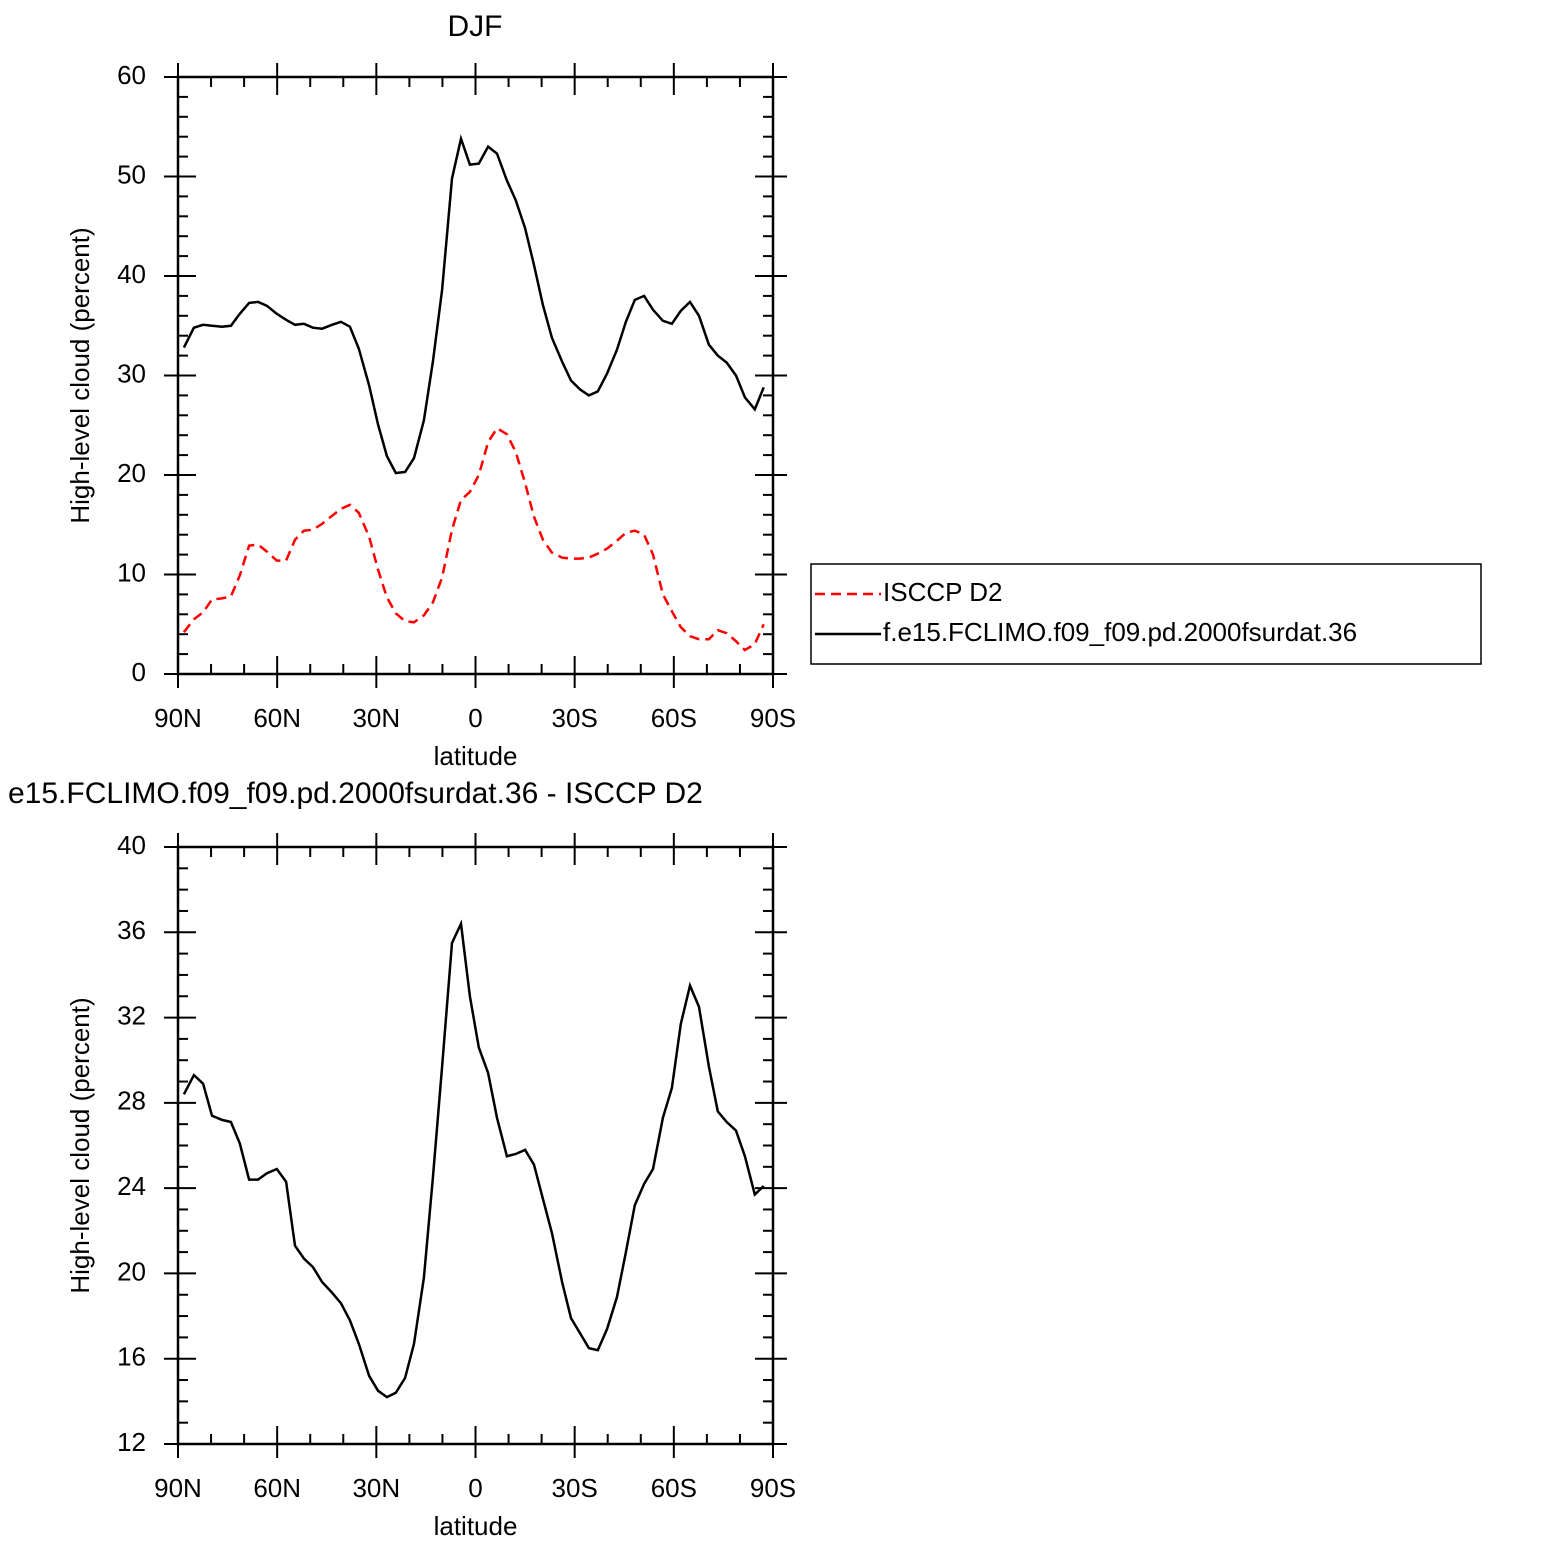 The height and width of the screenshot is (1552, 1549). What do you see at coordinates (131, 1357) in the screenshot?
I see `y-tick-label: 16` at bounding box center [131, 1357].